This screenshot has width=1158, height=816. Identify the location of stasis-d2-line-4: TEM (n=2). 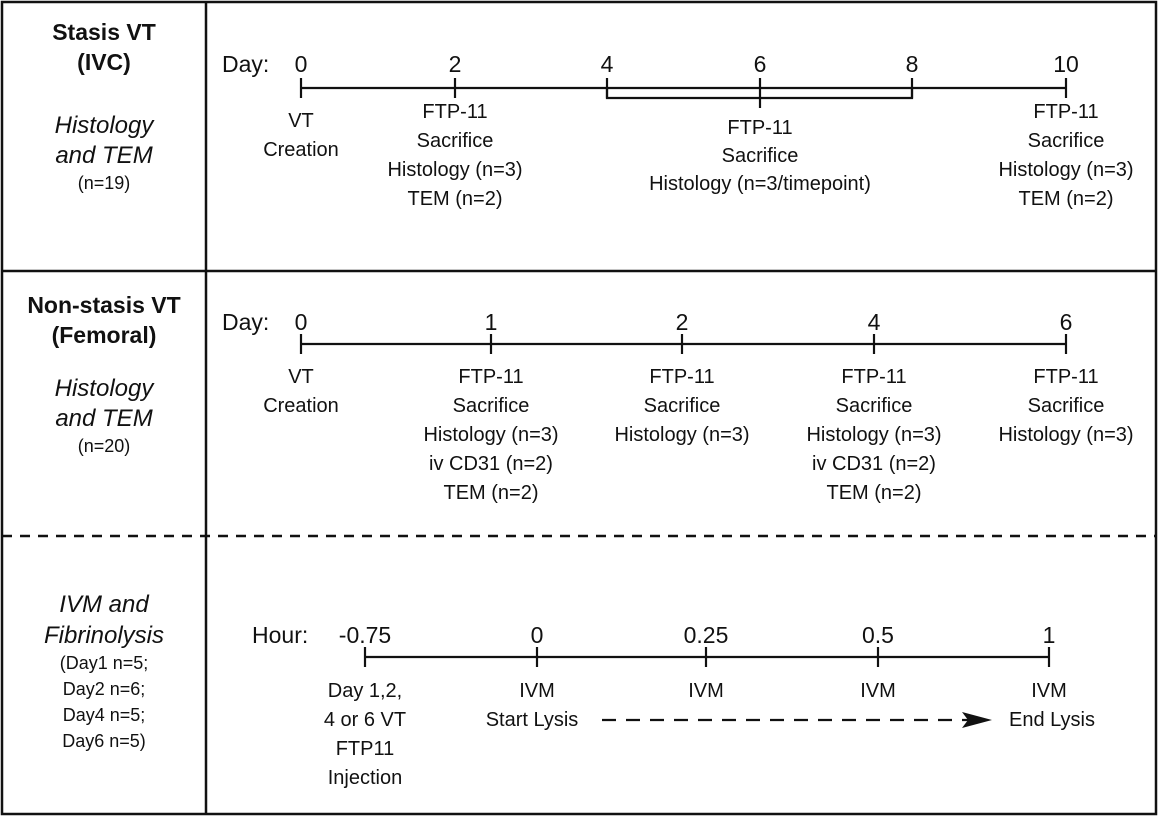
(454, 199).